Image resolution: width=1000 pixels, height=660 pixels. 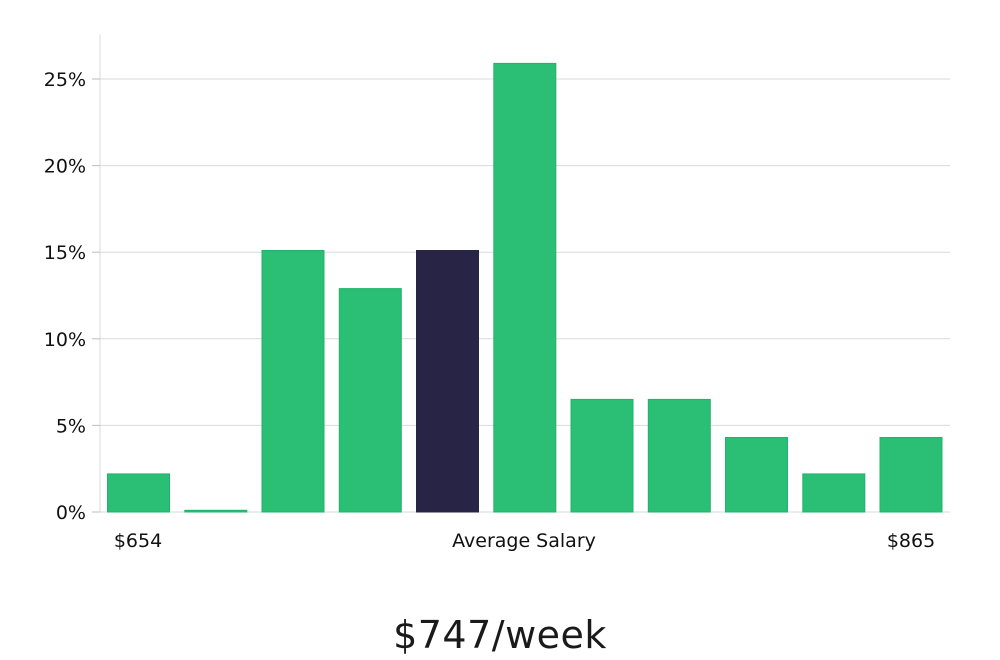 I want to click on x-max-label: $865, so click(x=911, y=541).